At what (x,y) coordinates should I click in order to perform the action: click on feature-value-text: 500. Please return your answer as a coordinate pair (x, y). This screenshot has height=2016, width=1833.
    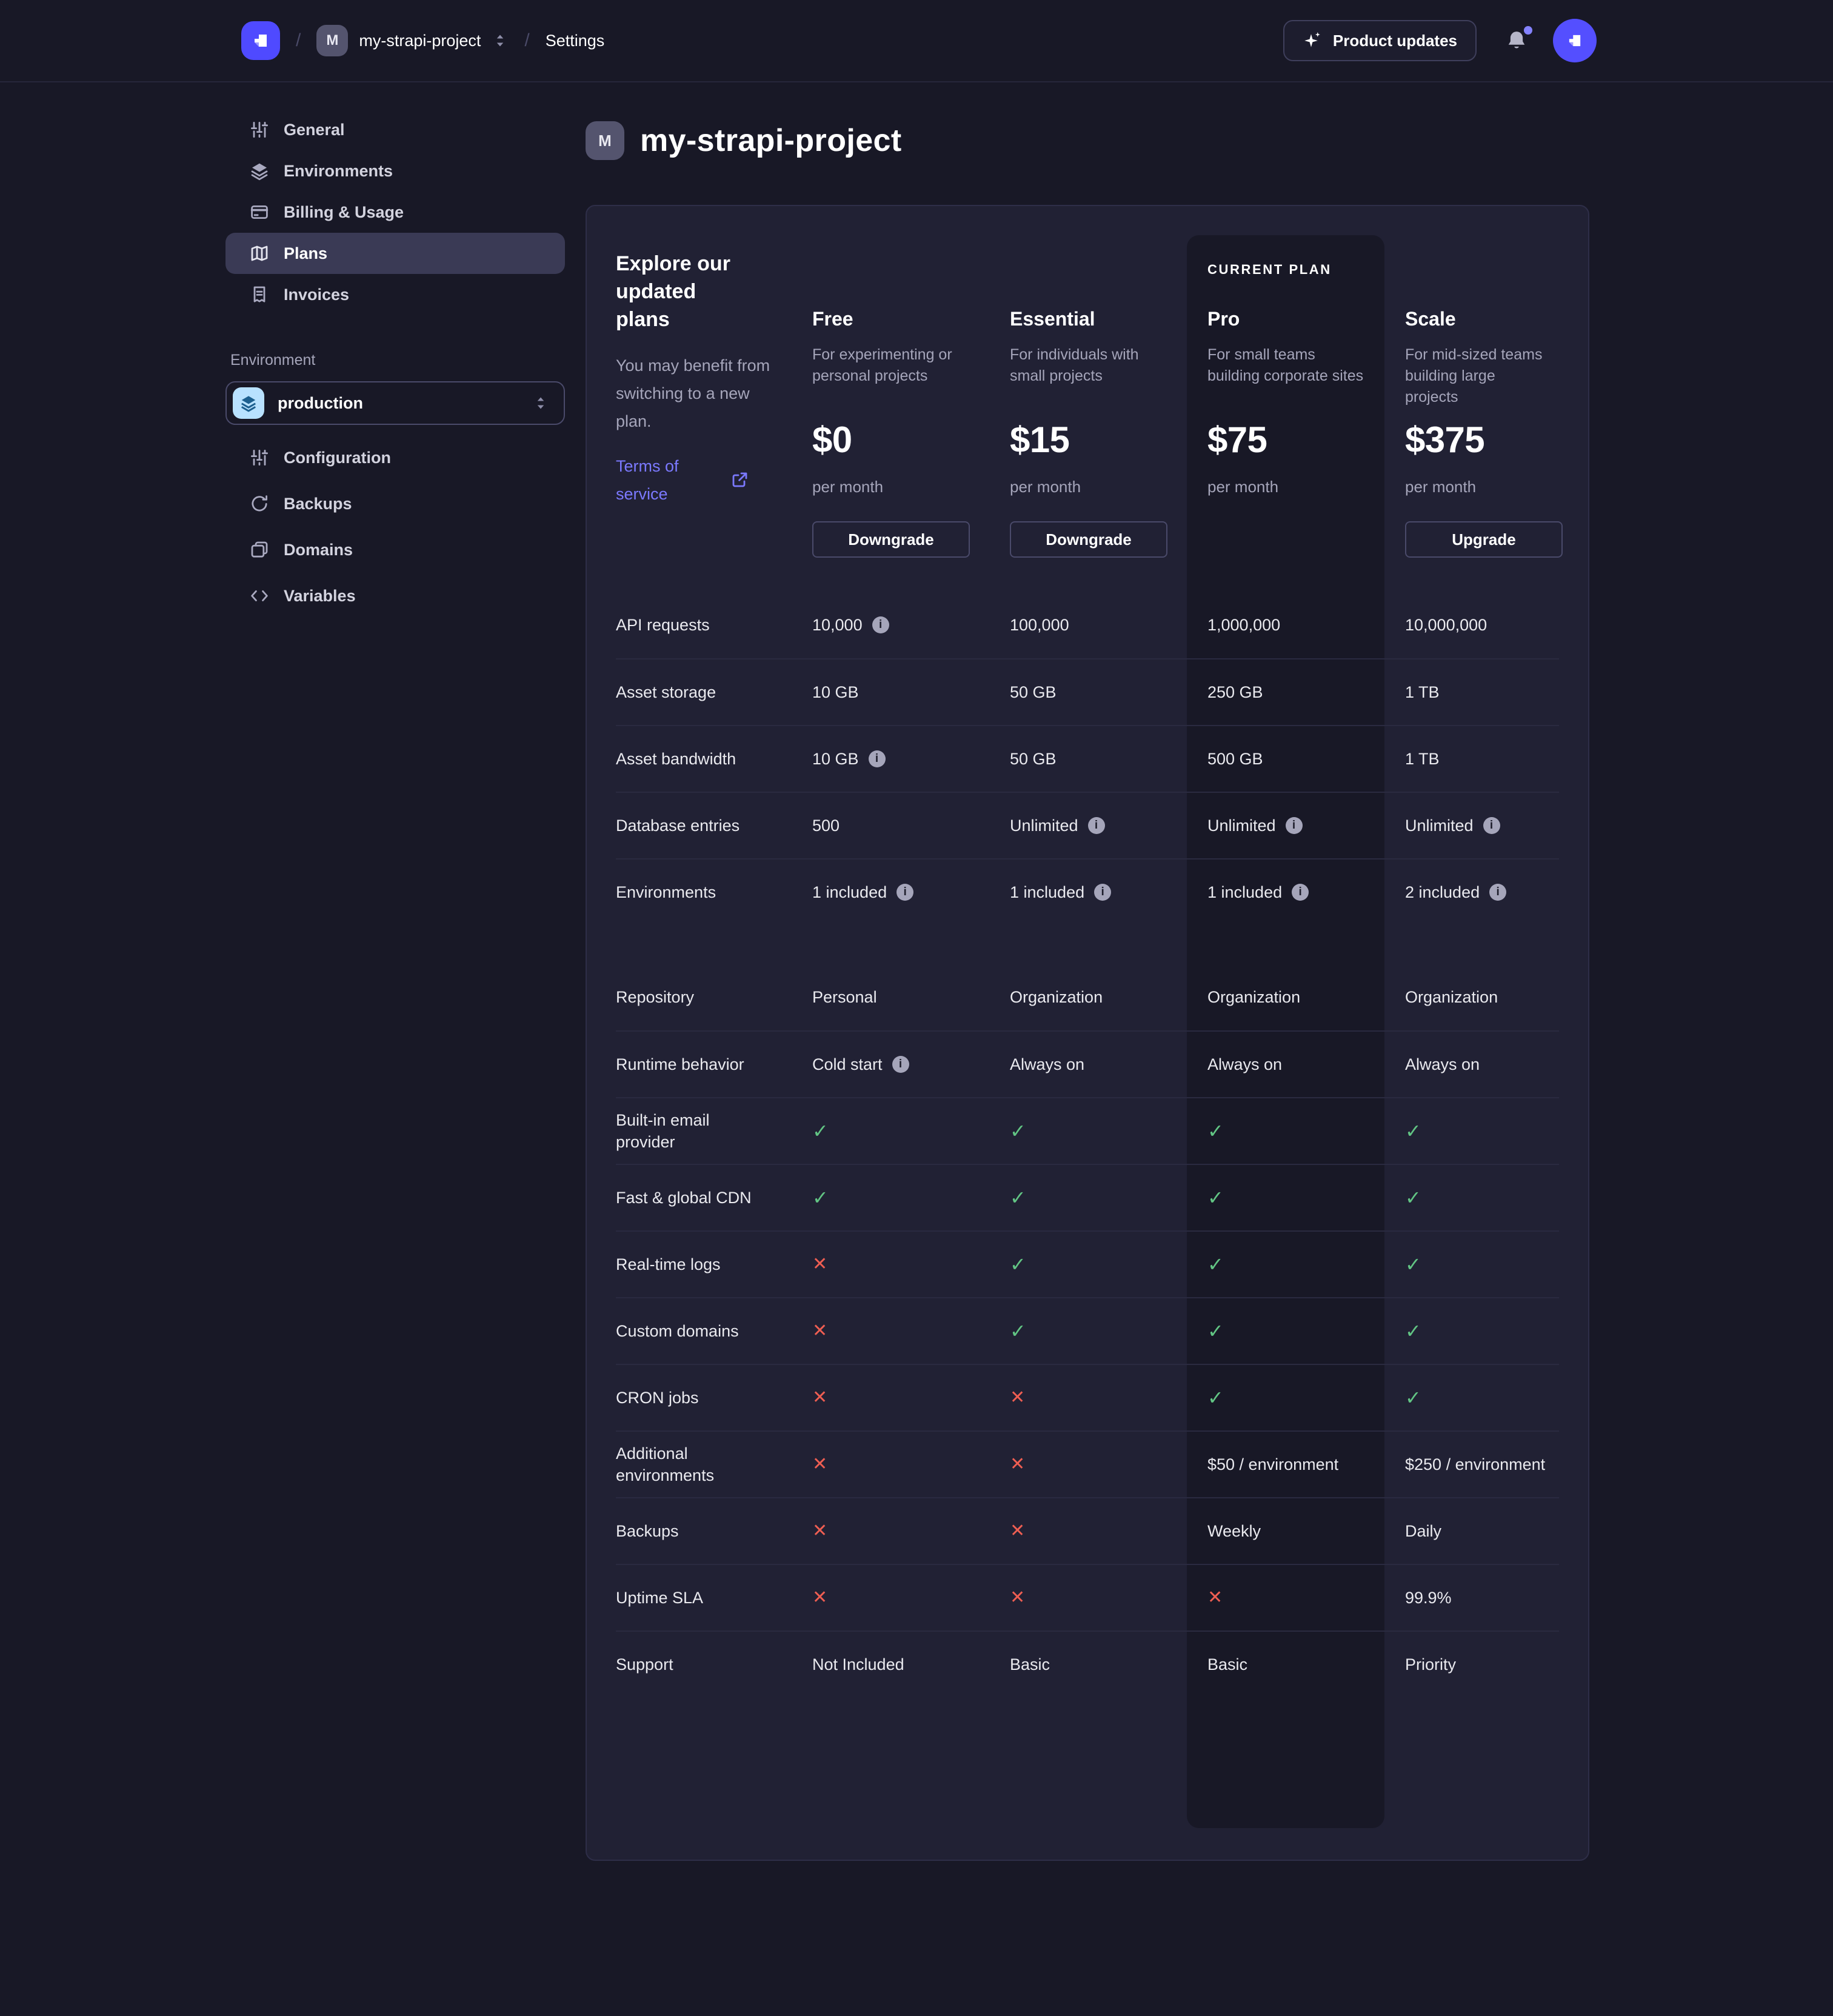
    Looking at the image, I should click on (826, 825).